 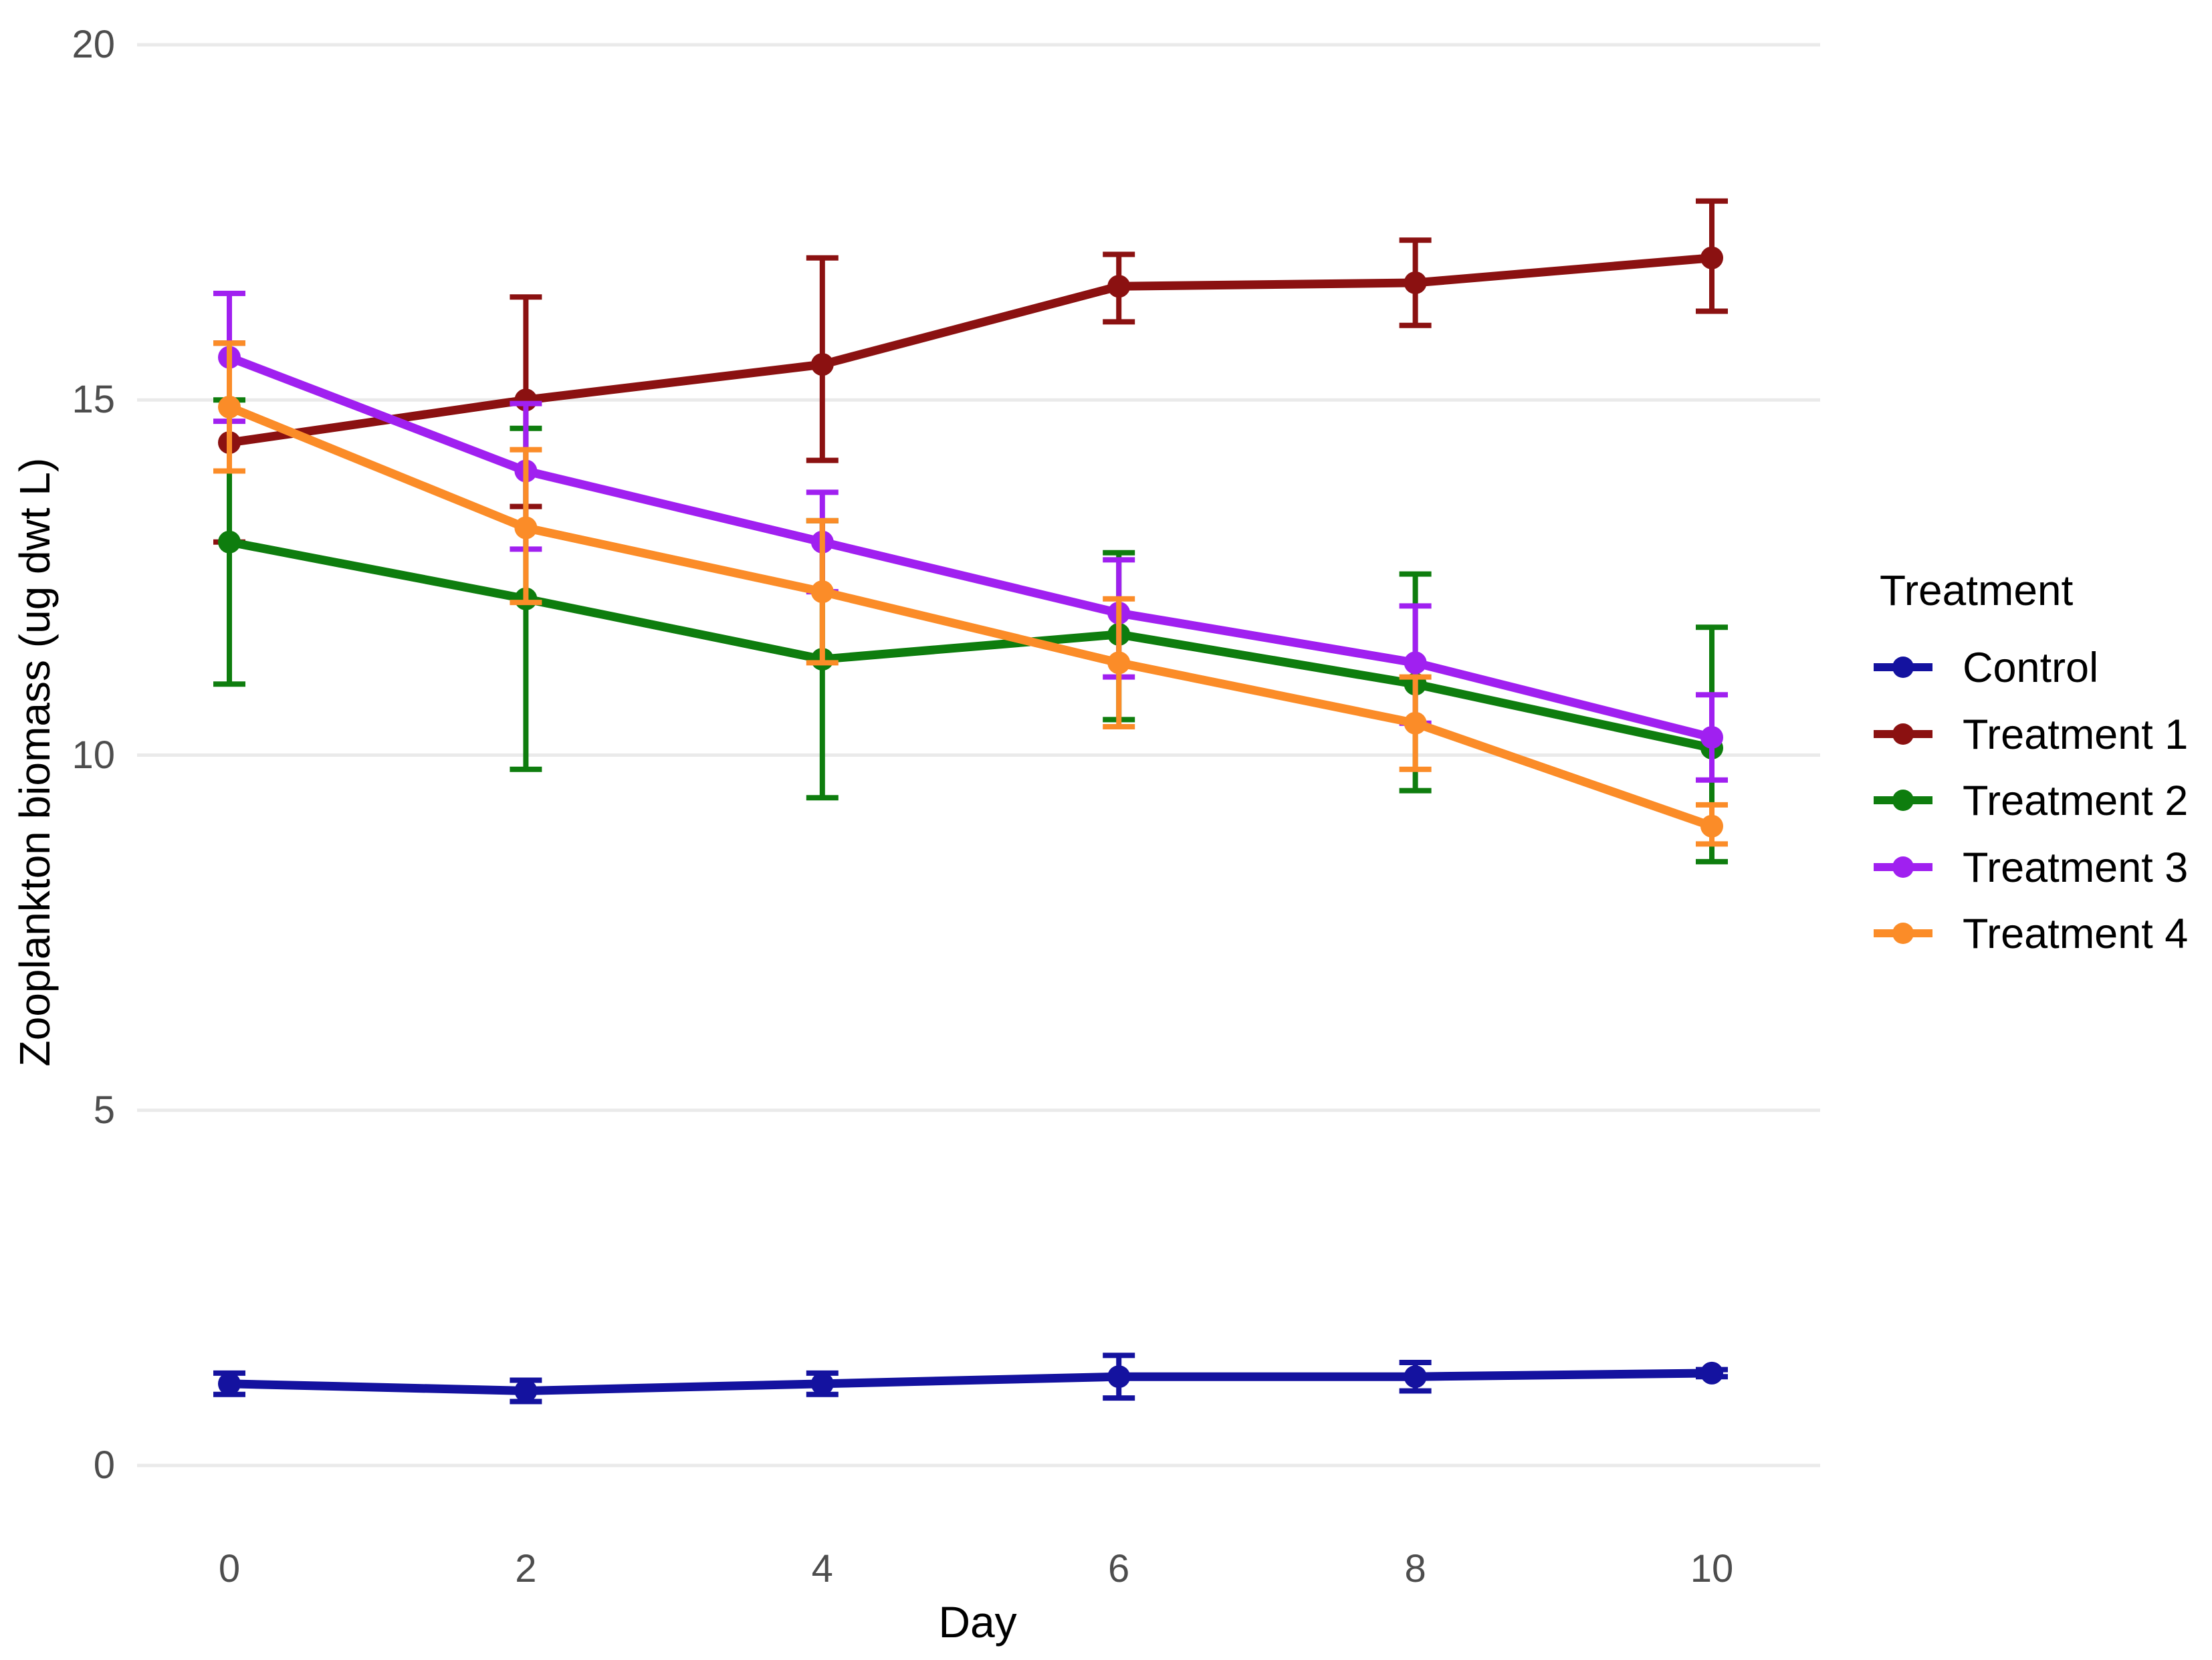 I want to click on legend-entry-treatment-4: Treatment 4, so click(x=2042, y=933).